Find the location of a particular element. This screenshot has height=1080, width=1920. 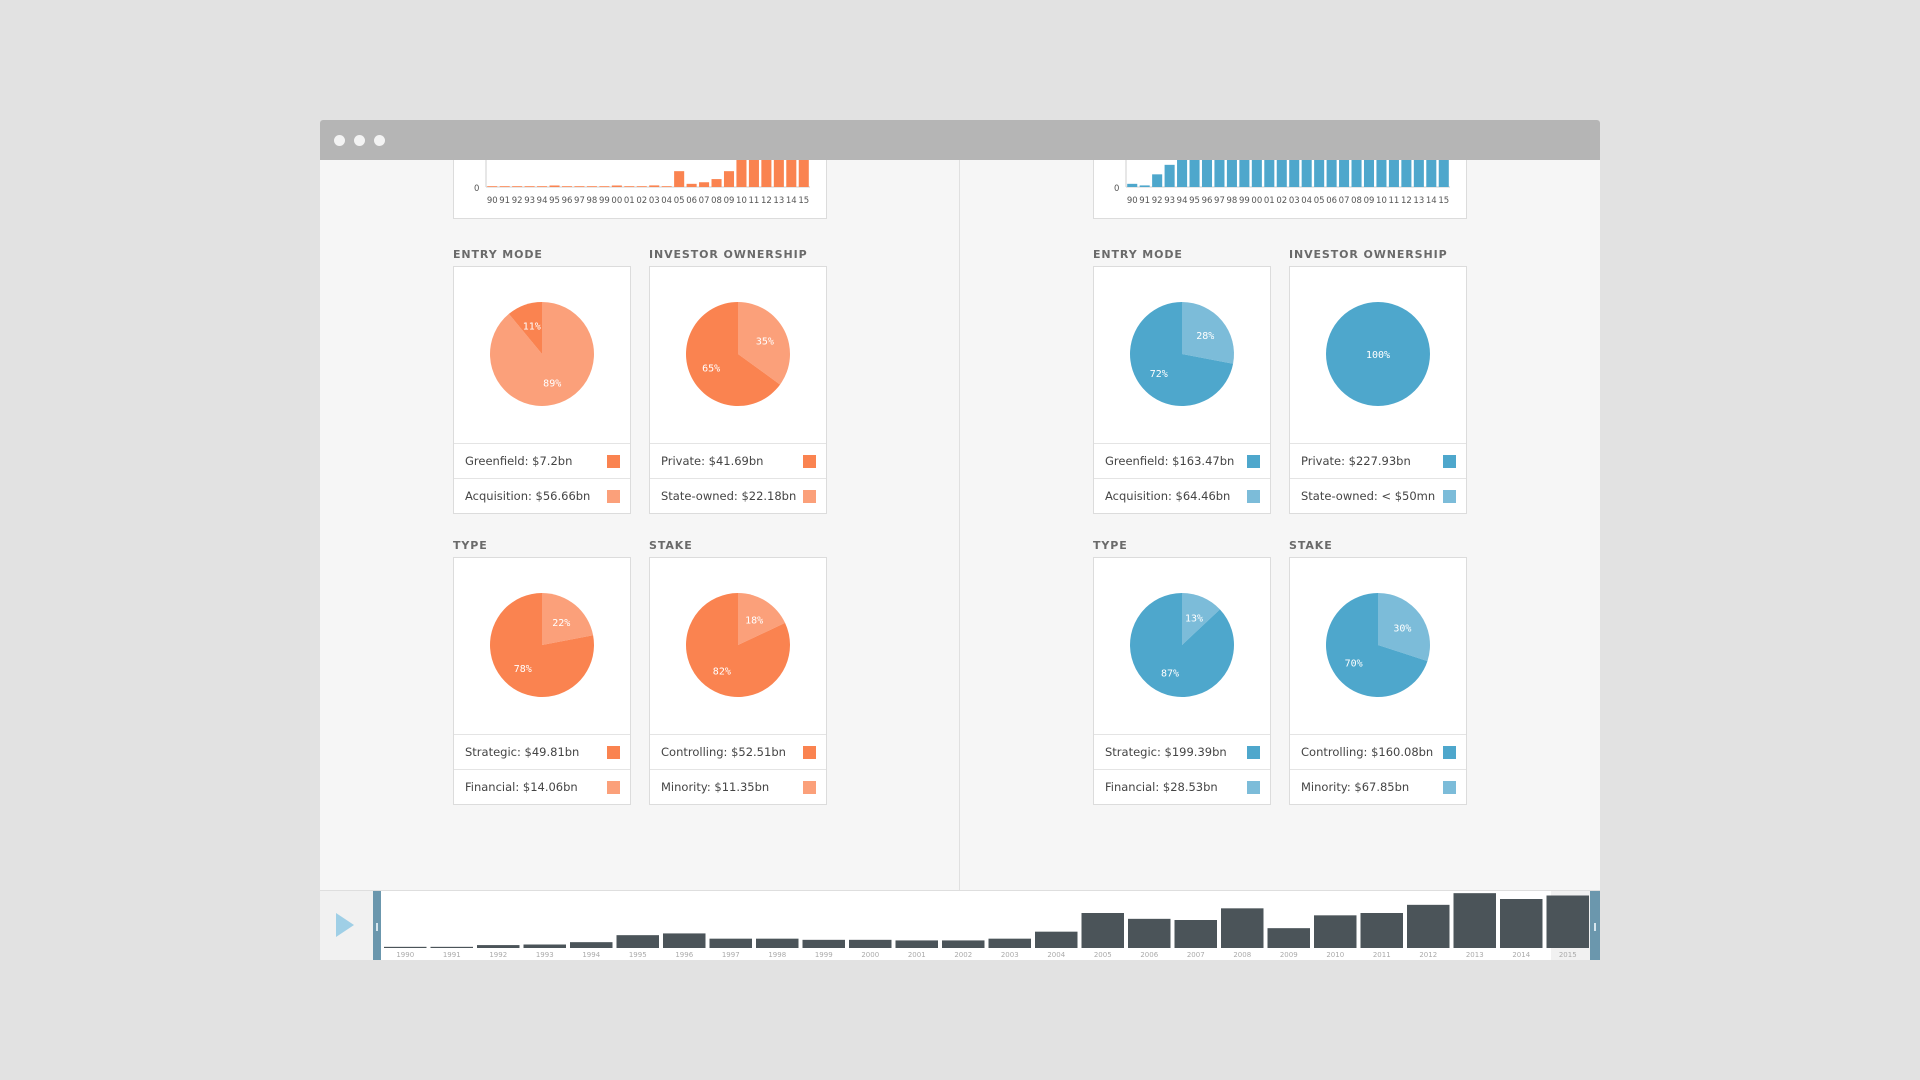

x-tick-label: 07 is located at coordinates (1344, 201).